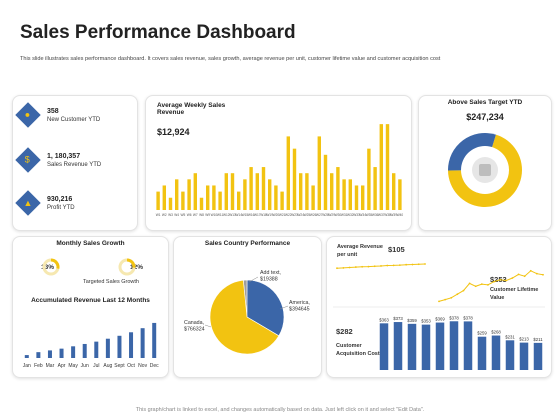 This screenshot has height=420, width=560. What do you see at coordinates (90, 300) in the screenshot?
I see `accum-title: Accumulated Revenue Last 12 Months` at bounding box center [90, 300].